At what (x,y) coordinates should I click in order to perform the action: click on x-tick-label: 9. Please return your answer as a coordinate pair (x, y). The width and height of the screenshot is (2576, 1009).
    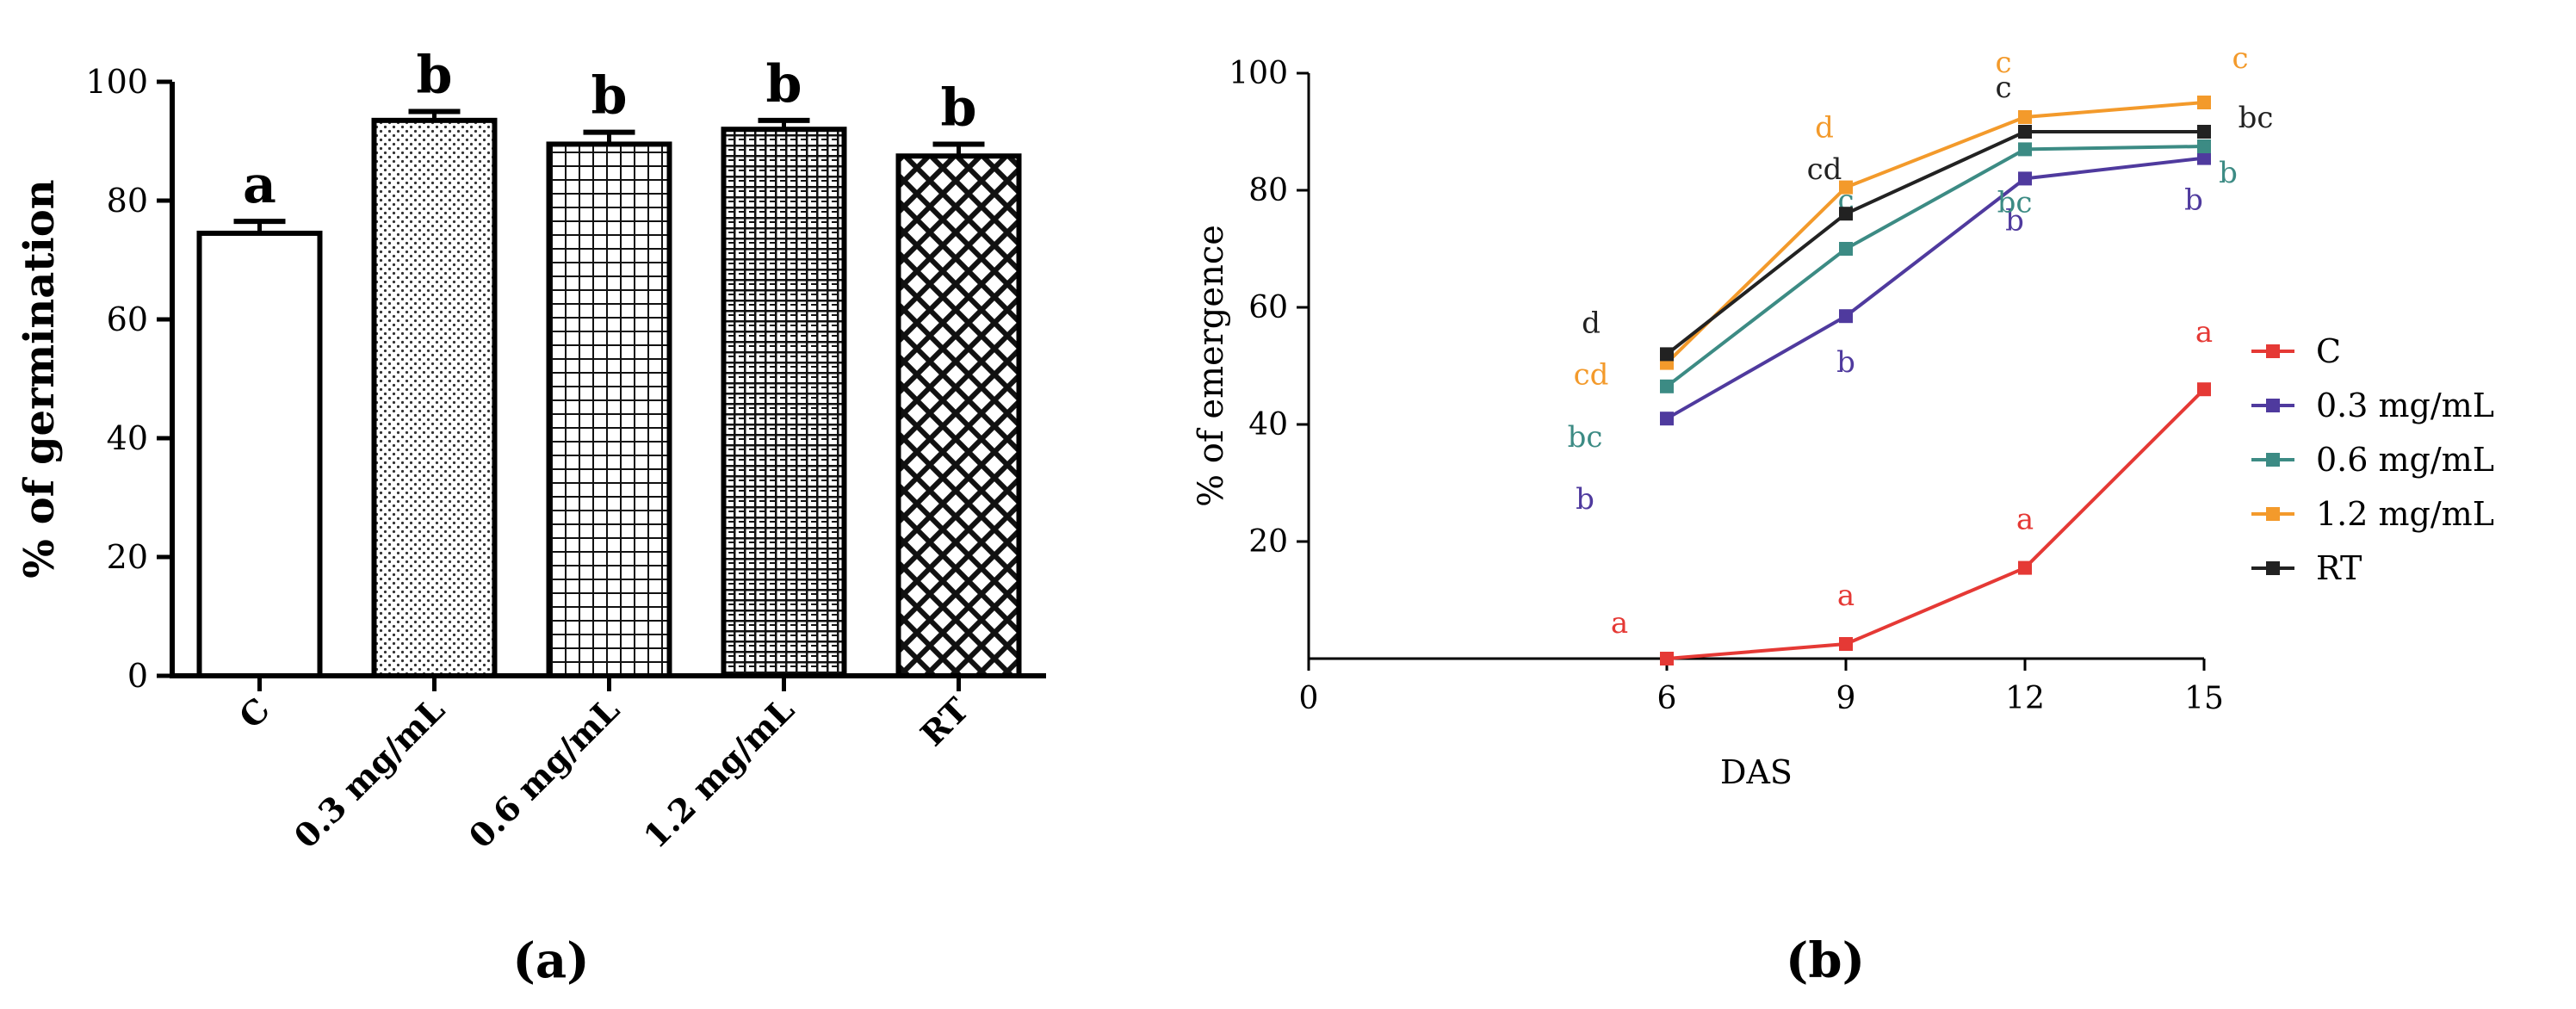
    Looking at the image, I should click on (1846, 698).